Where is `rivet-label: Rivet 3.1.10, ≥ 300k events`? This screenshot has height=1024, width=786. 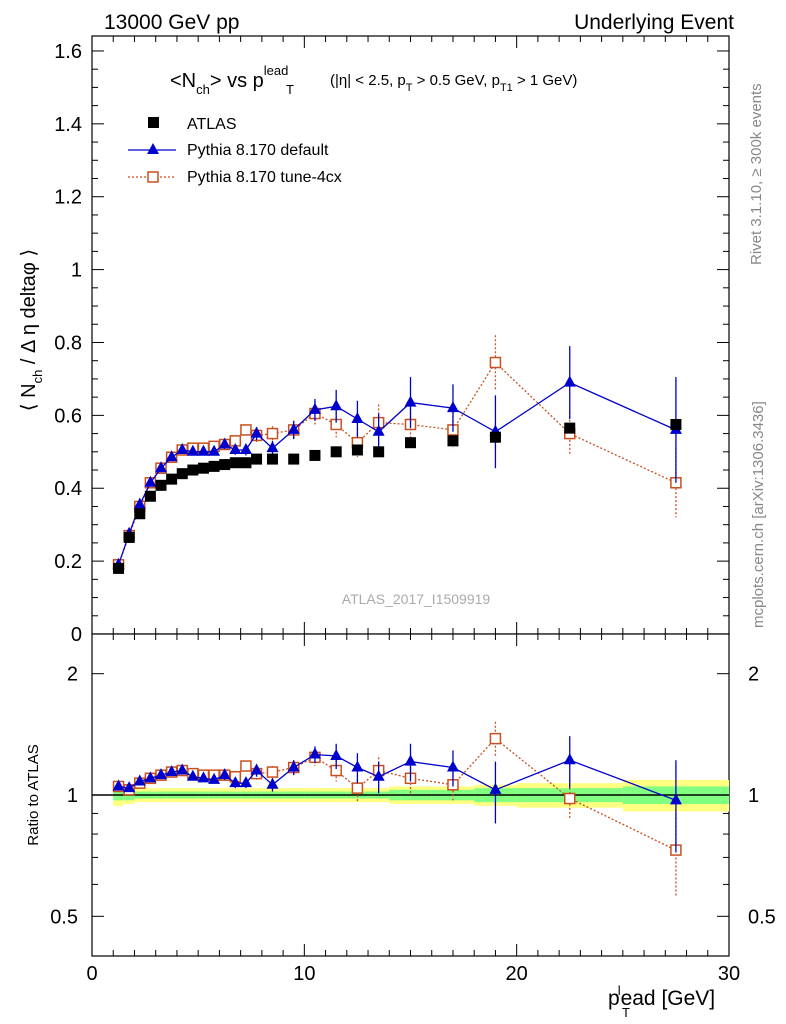
rivet-label: Rivet 3.1.10, ≥ 300k events is located at coordinates (756, 174).